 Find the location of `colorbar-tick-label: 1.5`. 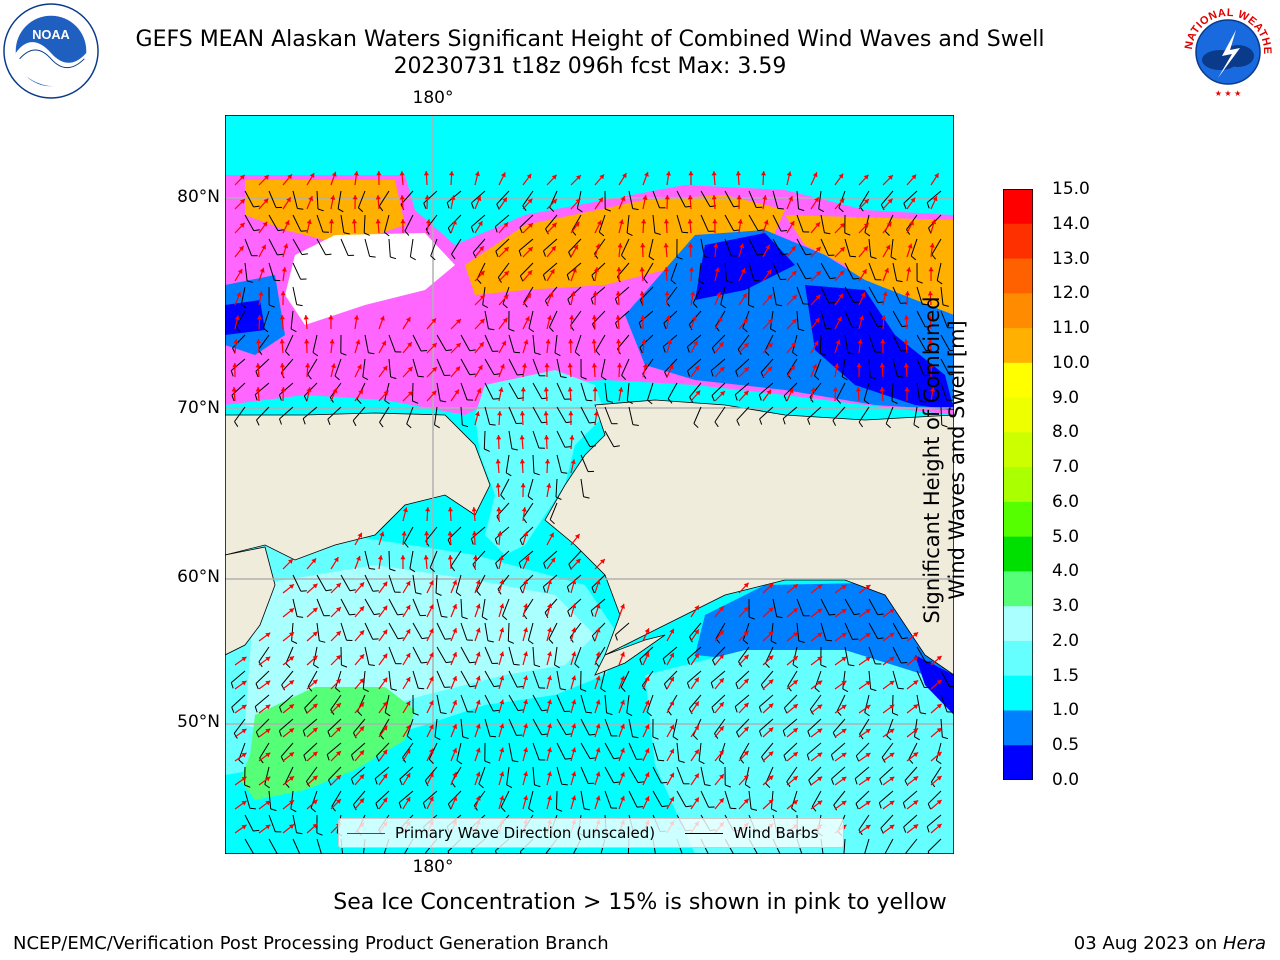

colorbar-tick-label: 1.5 is located at coordinates (1066, 675).